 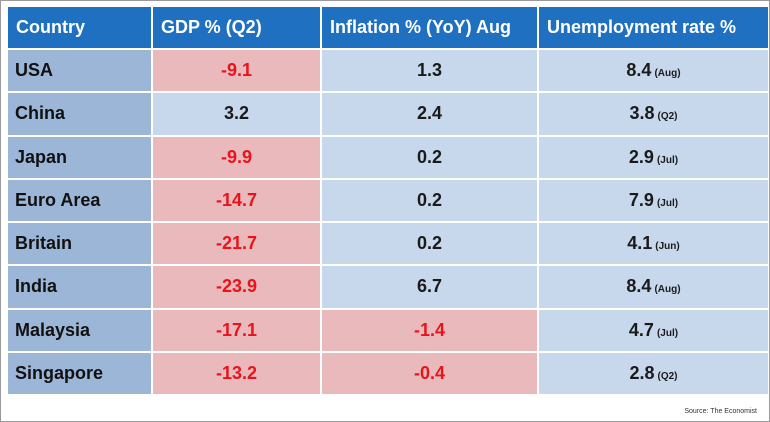 I want to click on country-cell: Singapore, so click(x=79, y=373).